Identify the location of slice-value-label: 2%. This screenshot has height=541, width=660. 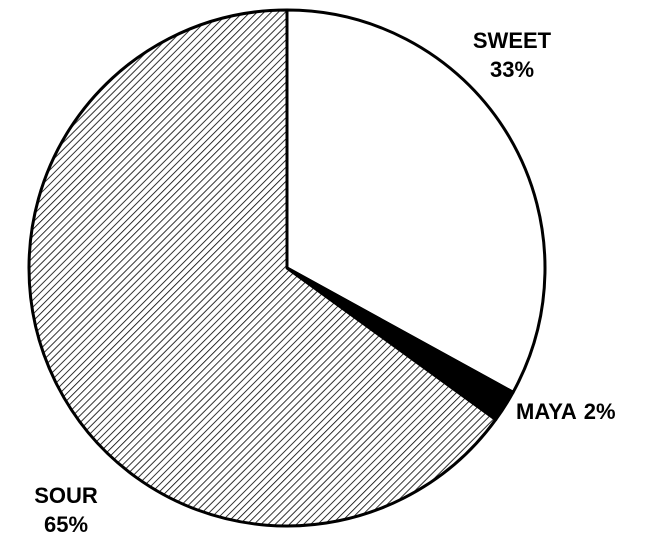
(600, 411).